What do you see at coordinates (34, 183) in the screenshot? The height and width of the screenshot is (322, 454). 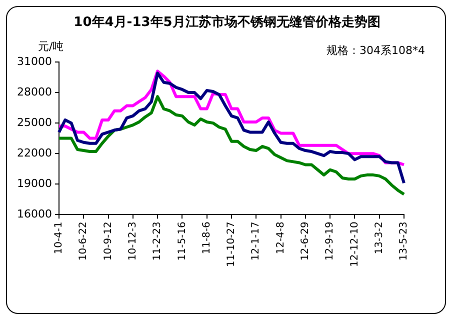 I see `y-tick-label: 19000` at bounding box center [34, 183].